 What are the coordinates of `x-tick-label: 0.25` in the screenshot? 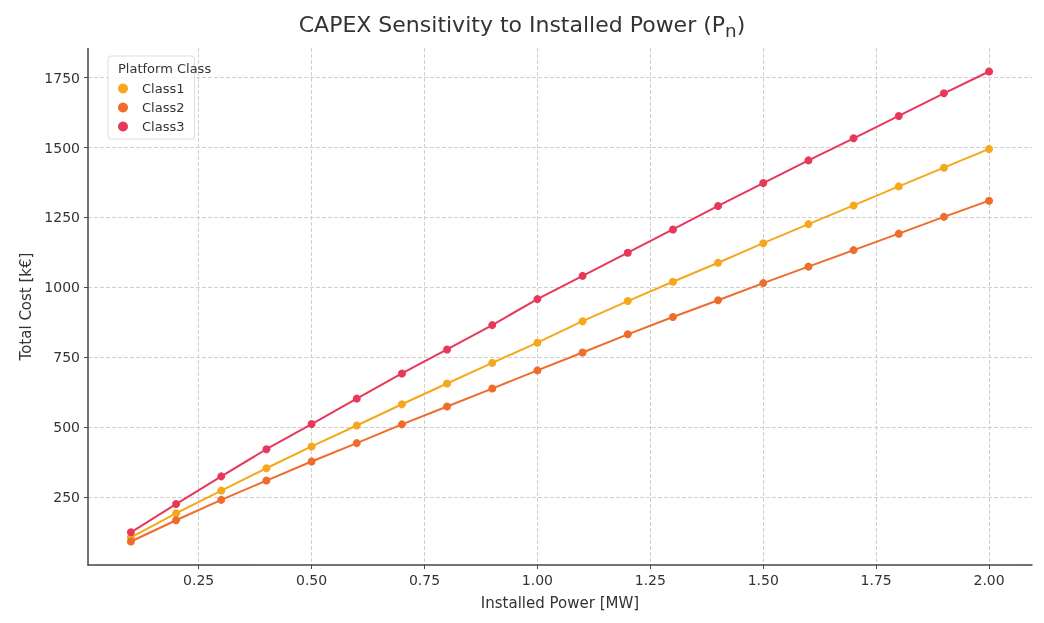 It's located at (199, 580).